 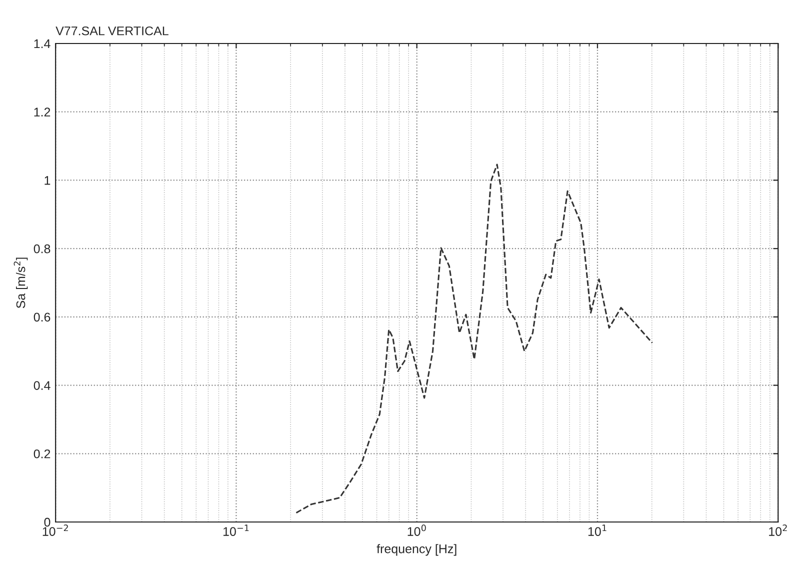 What do you see at coordinates (417, 530) in the screenshot?
I see `x-tick-label: 10$^{0}$` at bounding box center [417, 530].